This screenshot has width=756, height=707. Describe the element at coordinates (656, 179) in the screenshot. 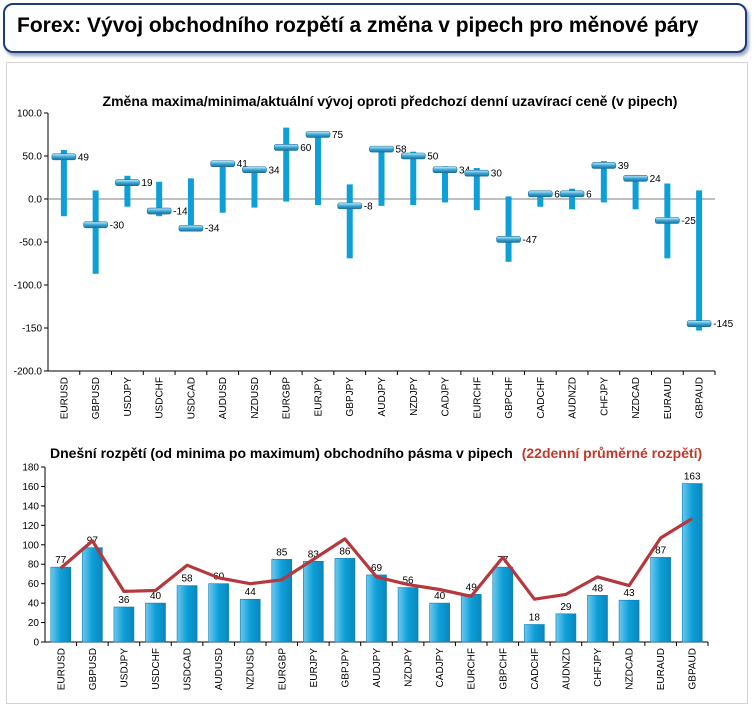

I see `chart1-data-label: 24` at that location.